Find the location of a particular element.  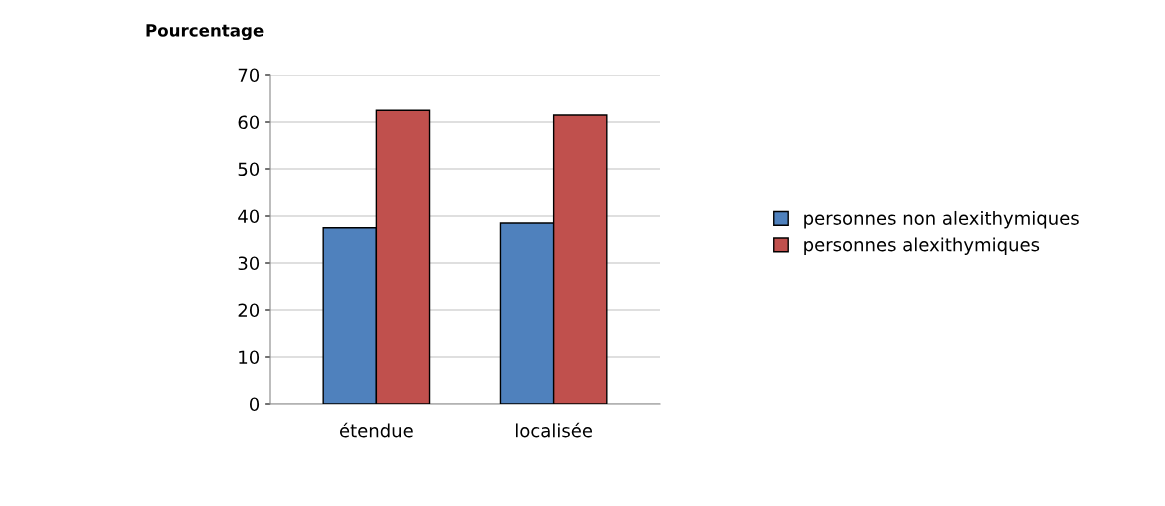

legend-label: personnes alexithymiques is located at coordinates (922, 246).